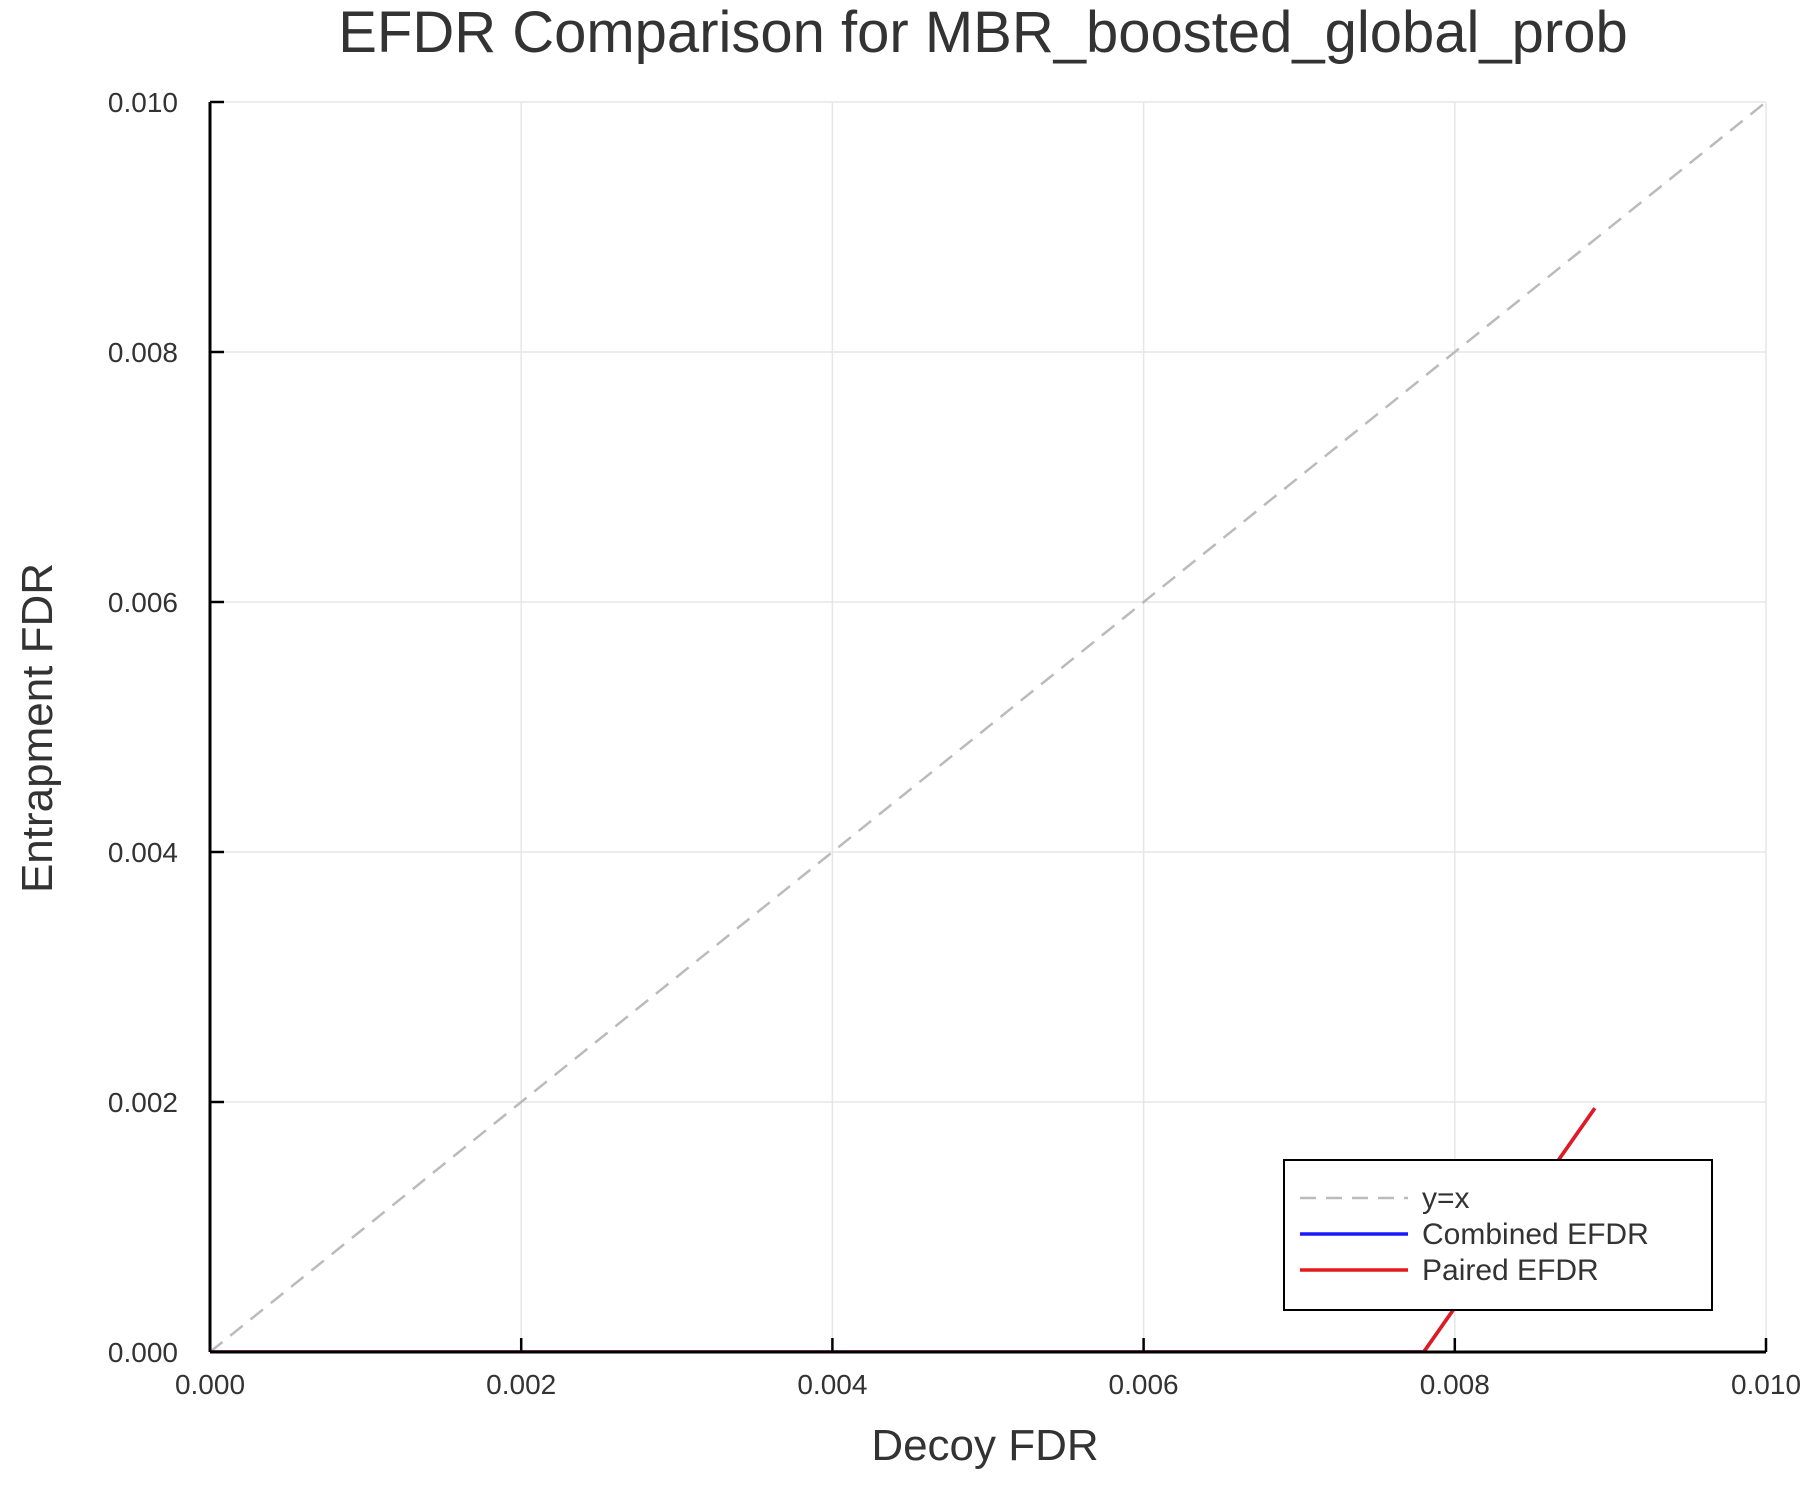  I want to click on y-axis-label: Entrapment FDR, so click(37, 728).